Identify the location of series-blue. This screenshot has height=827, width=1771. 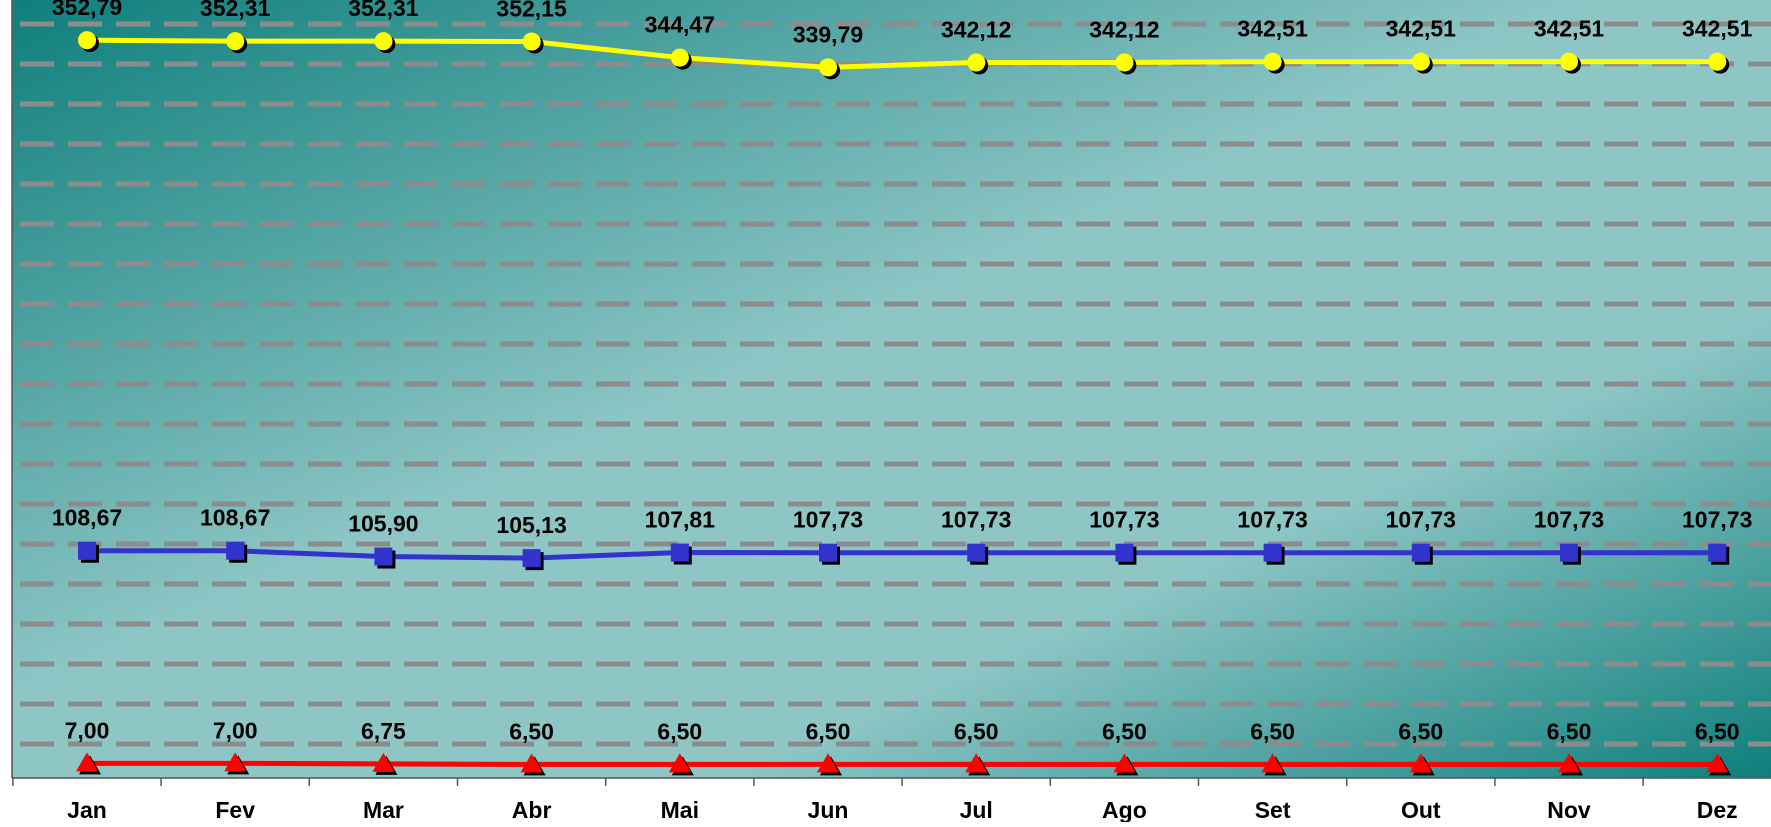
(902, 554).